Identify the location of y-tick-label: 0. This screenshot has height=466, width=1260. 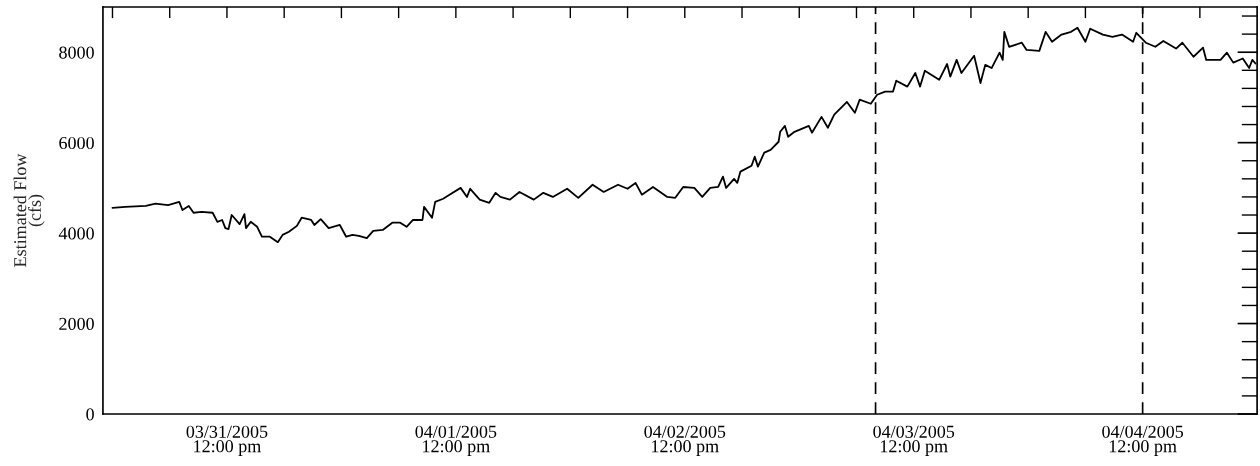
(90, 414).